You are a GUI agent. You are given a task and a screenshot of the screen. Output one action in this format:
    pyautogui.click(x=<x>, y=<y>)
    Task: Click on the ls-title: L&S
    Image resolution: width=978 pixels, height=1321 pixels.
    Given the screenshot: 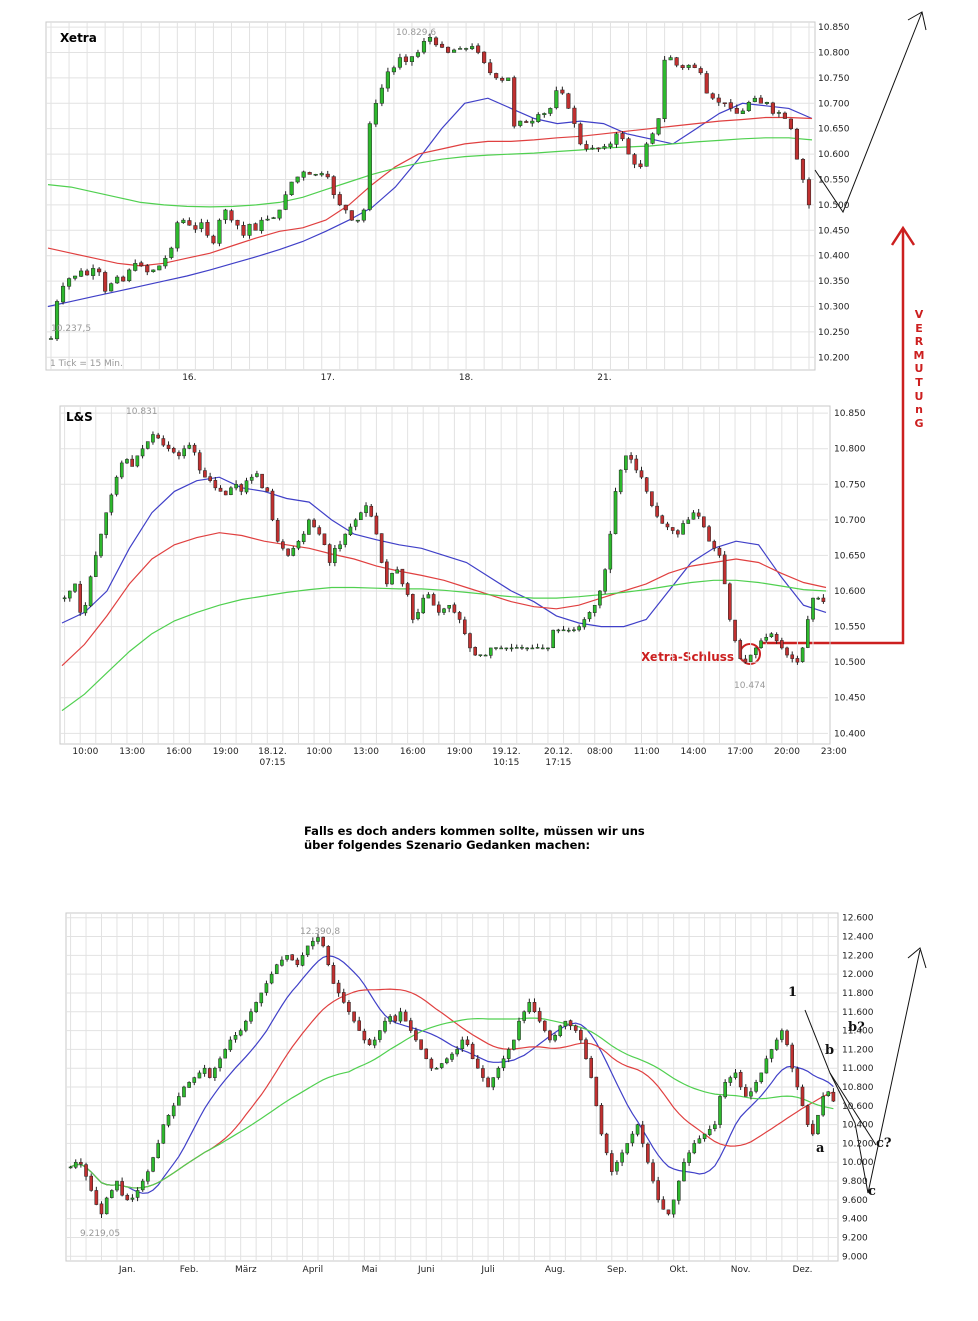 What is the action you would take?
    pyautogui.click(x=79, y=417)
    